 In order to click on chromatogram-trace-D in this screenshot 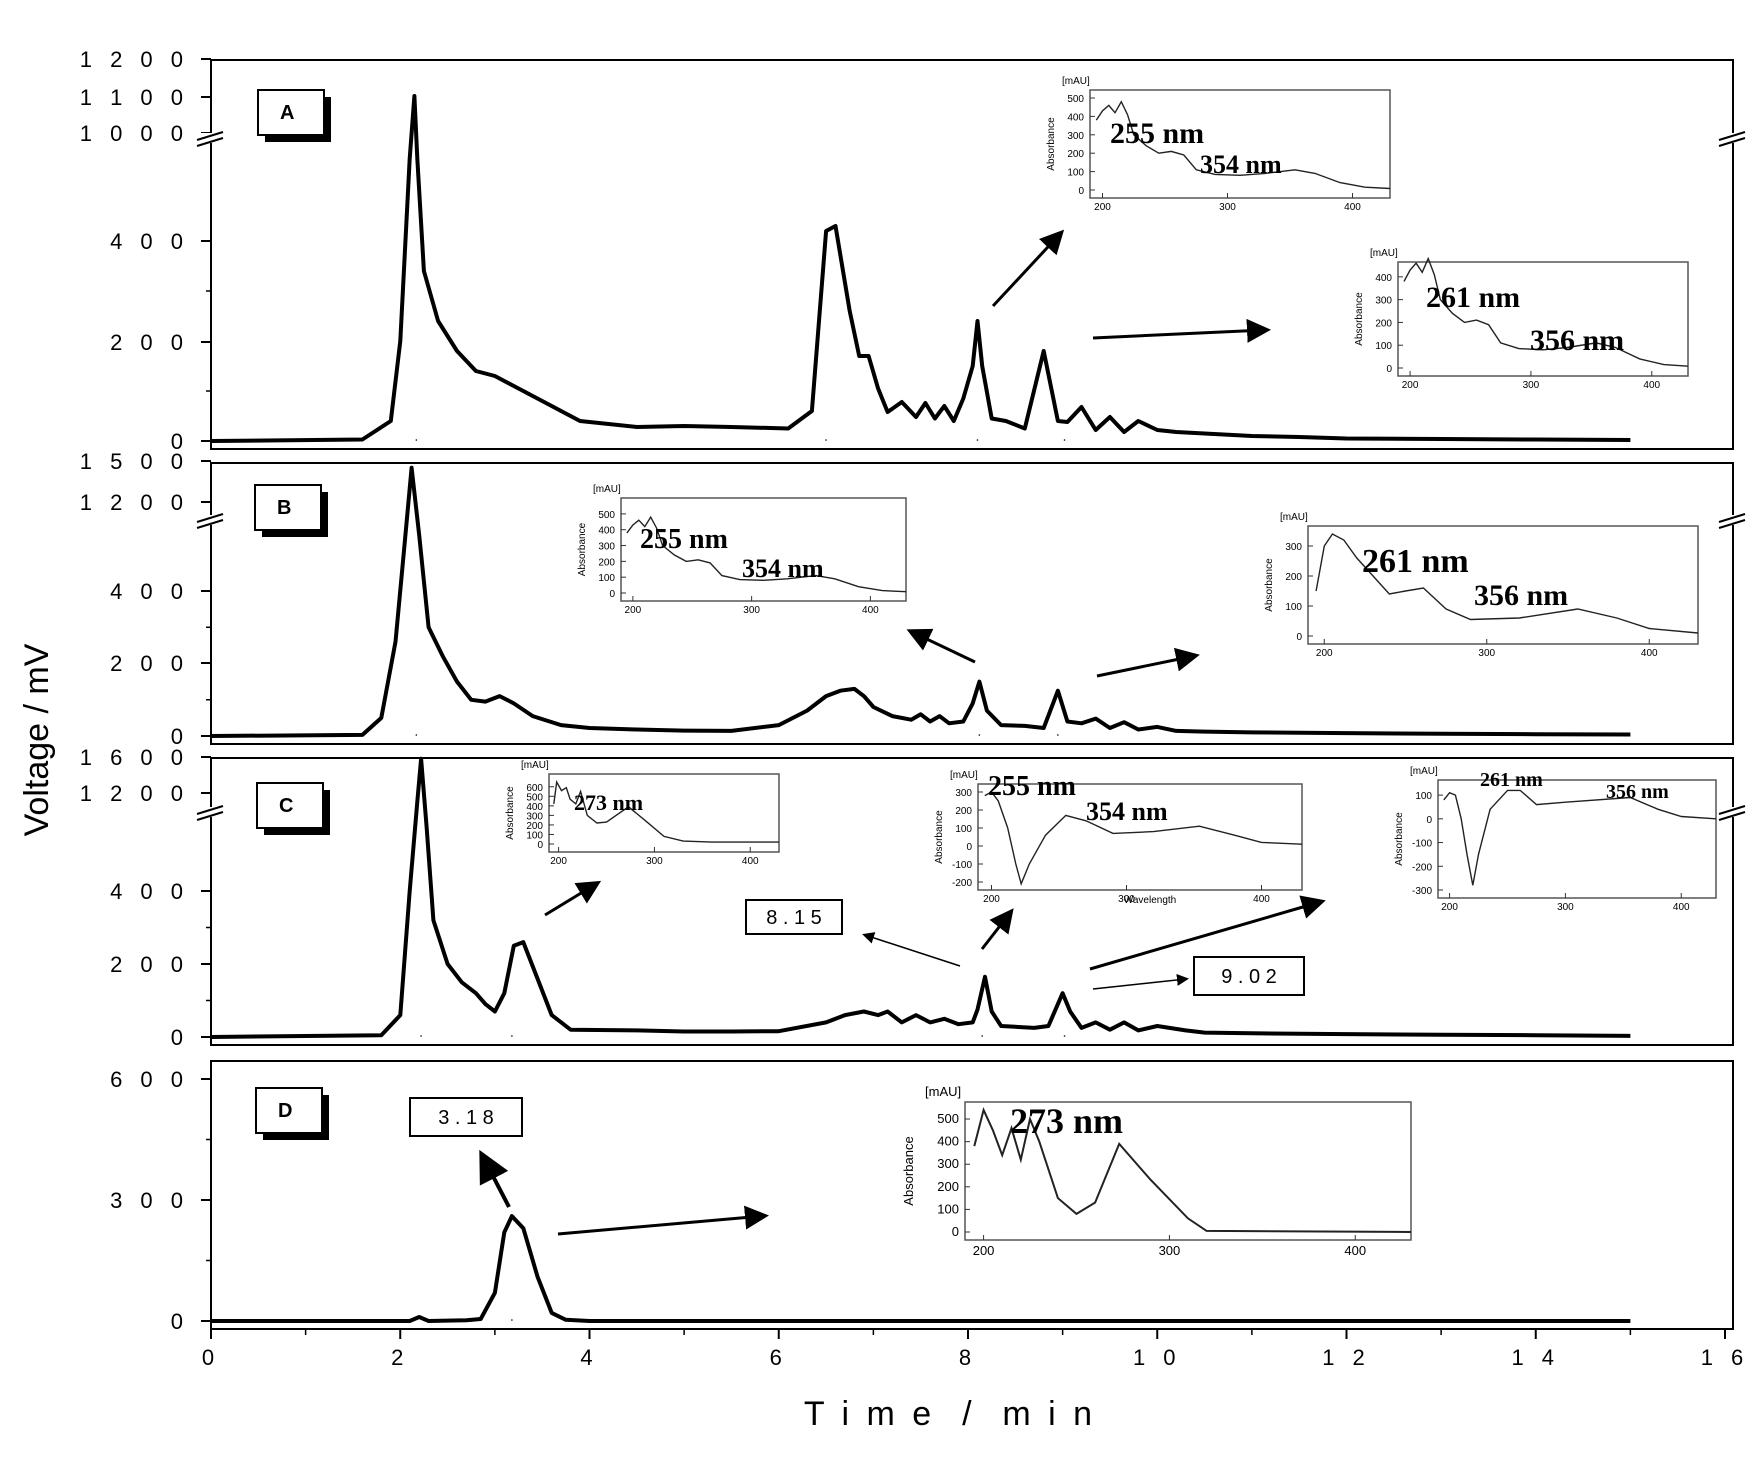, I will do `click(921, 1268)`.